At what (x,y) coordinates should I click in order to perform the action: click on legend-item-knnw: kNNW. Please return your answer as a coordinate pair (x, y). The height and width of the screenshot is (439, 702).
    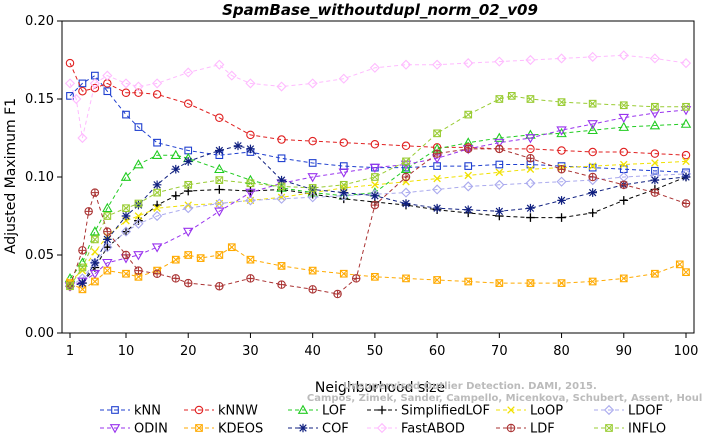
    Looking at the image, I should click on (221, 411).